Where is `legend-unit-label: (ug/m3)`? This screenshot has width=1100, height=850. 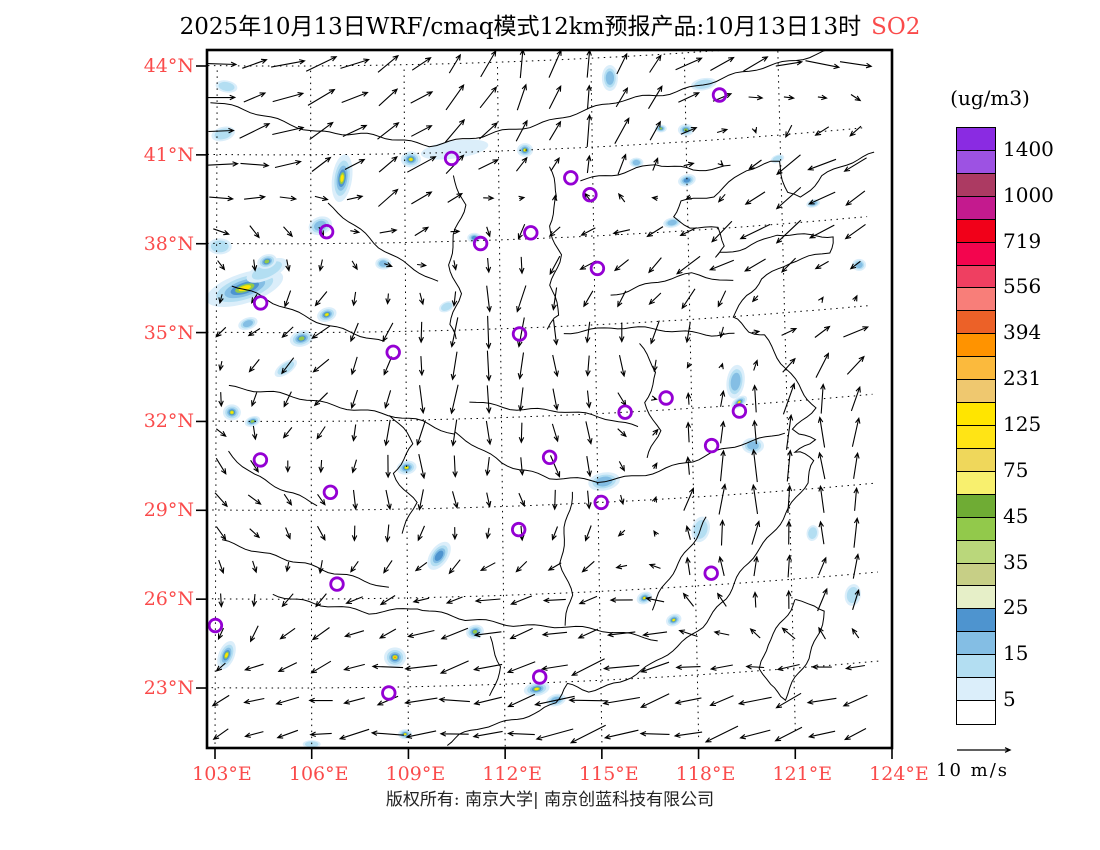
legend-unit-label: (ug/m3) is located at coordinates (990, 98).